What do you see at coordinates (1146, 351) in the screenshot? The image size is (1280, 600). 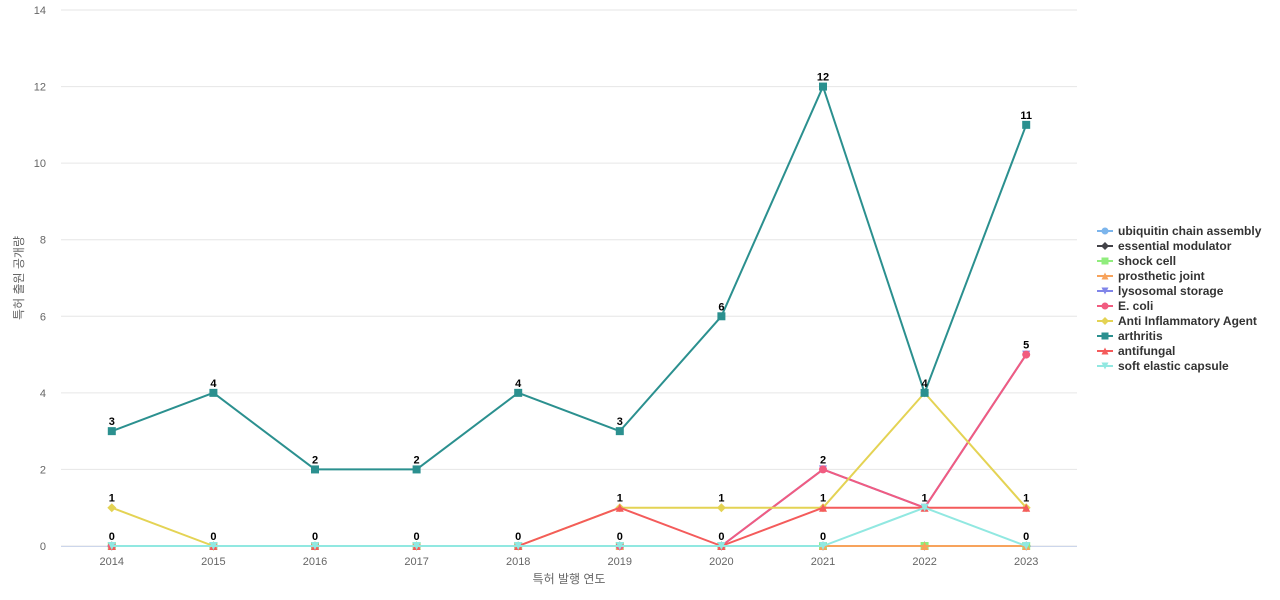 I see `legend-label: antifungal` at bounding box center [1146, 351].